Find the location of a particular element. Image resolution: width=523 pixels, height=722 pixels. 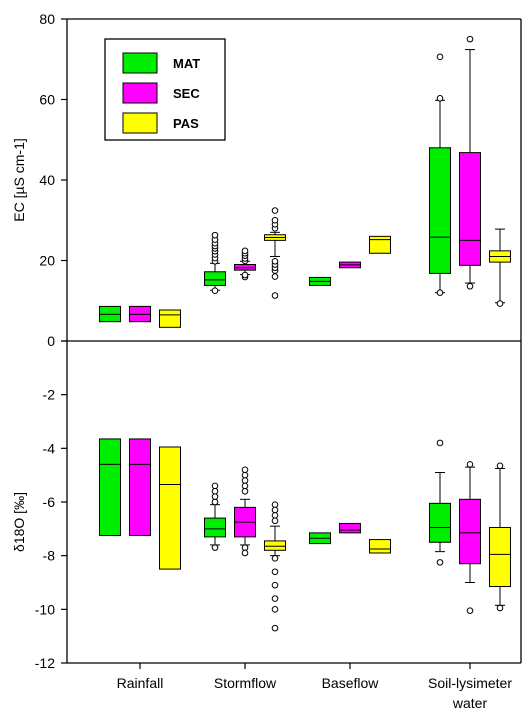

legend-swatch-mat is located at coordinates (140, 63).